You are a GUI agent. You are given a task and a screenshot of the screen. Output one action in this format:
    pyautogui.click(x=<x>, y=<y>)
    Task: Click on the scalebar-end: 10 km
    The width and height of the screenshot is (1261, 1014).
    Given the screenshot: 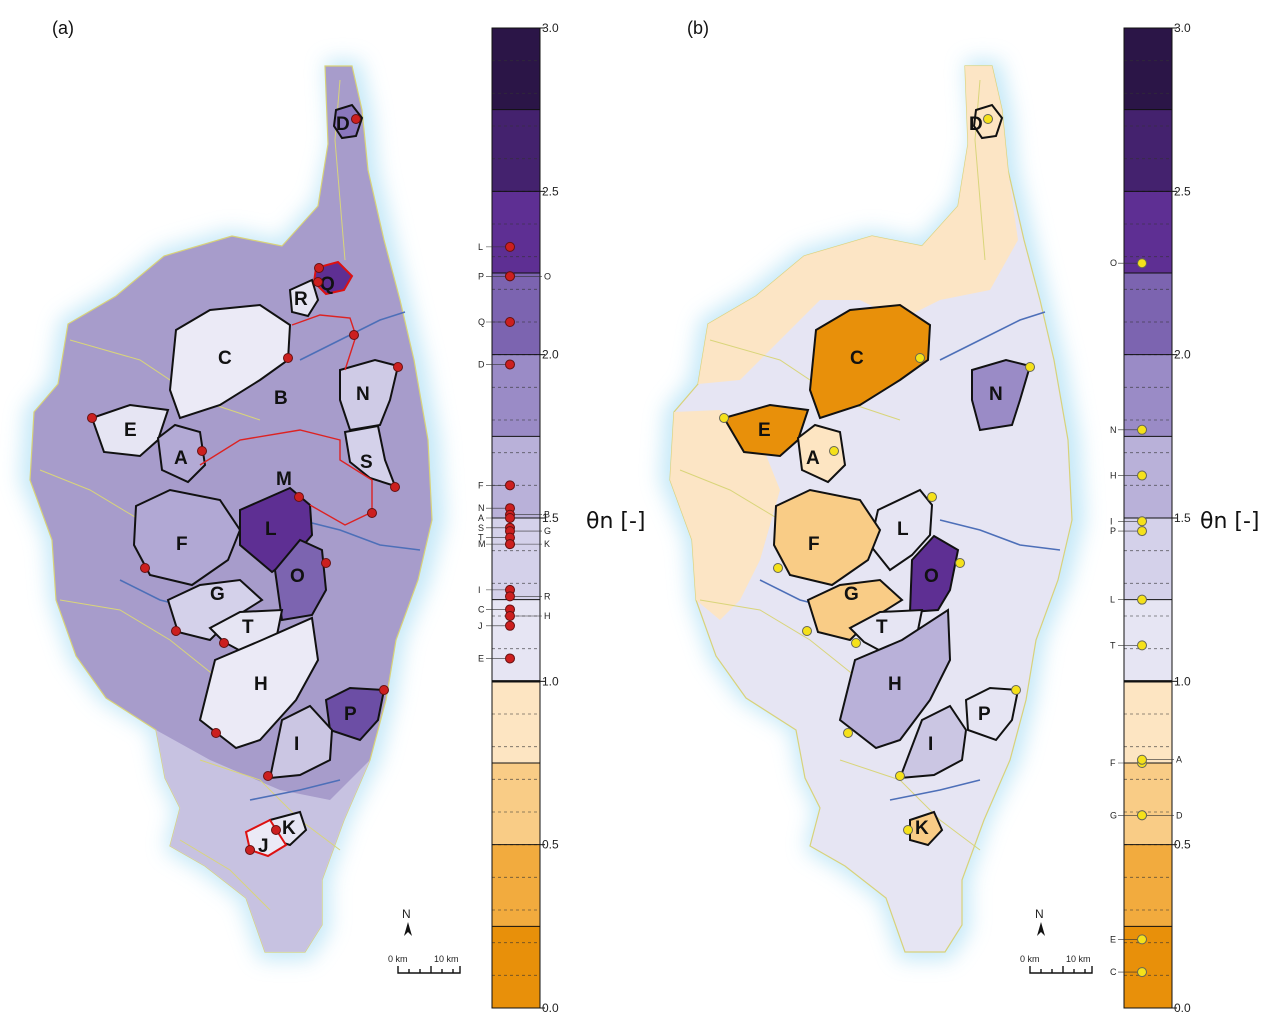 What is the action you would take?
    pyautogui.click(x=446, y=959)
    